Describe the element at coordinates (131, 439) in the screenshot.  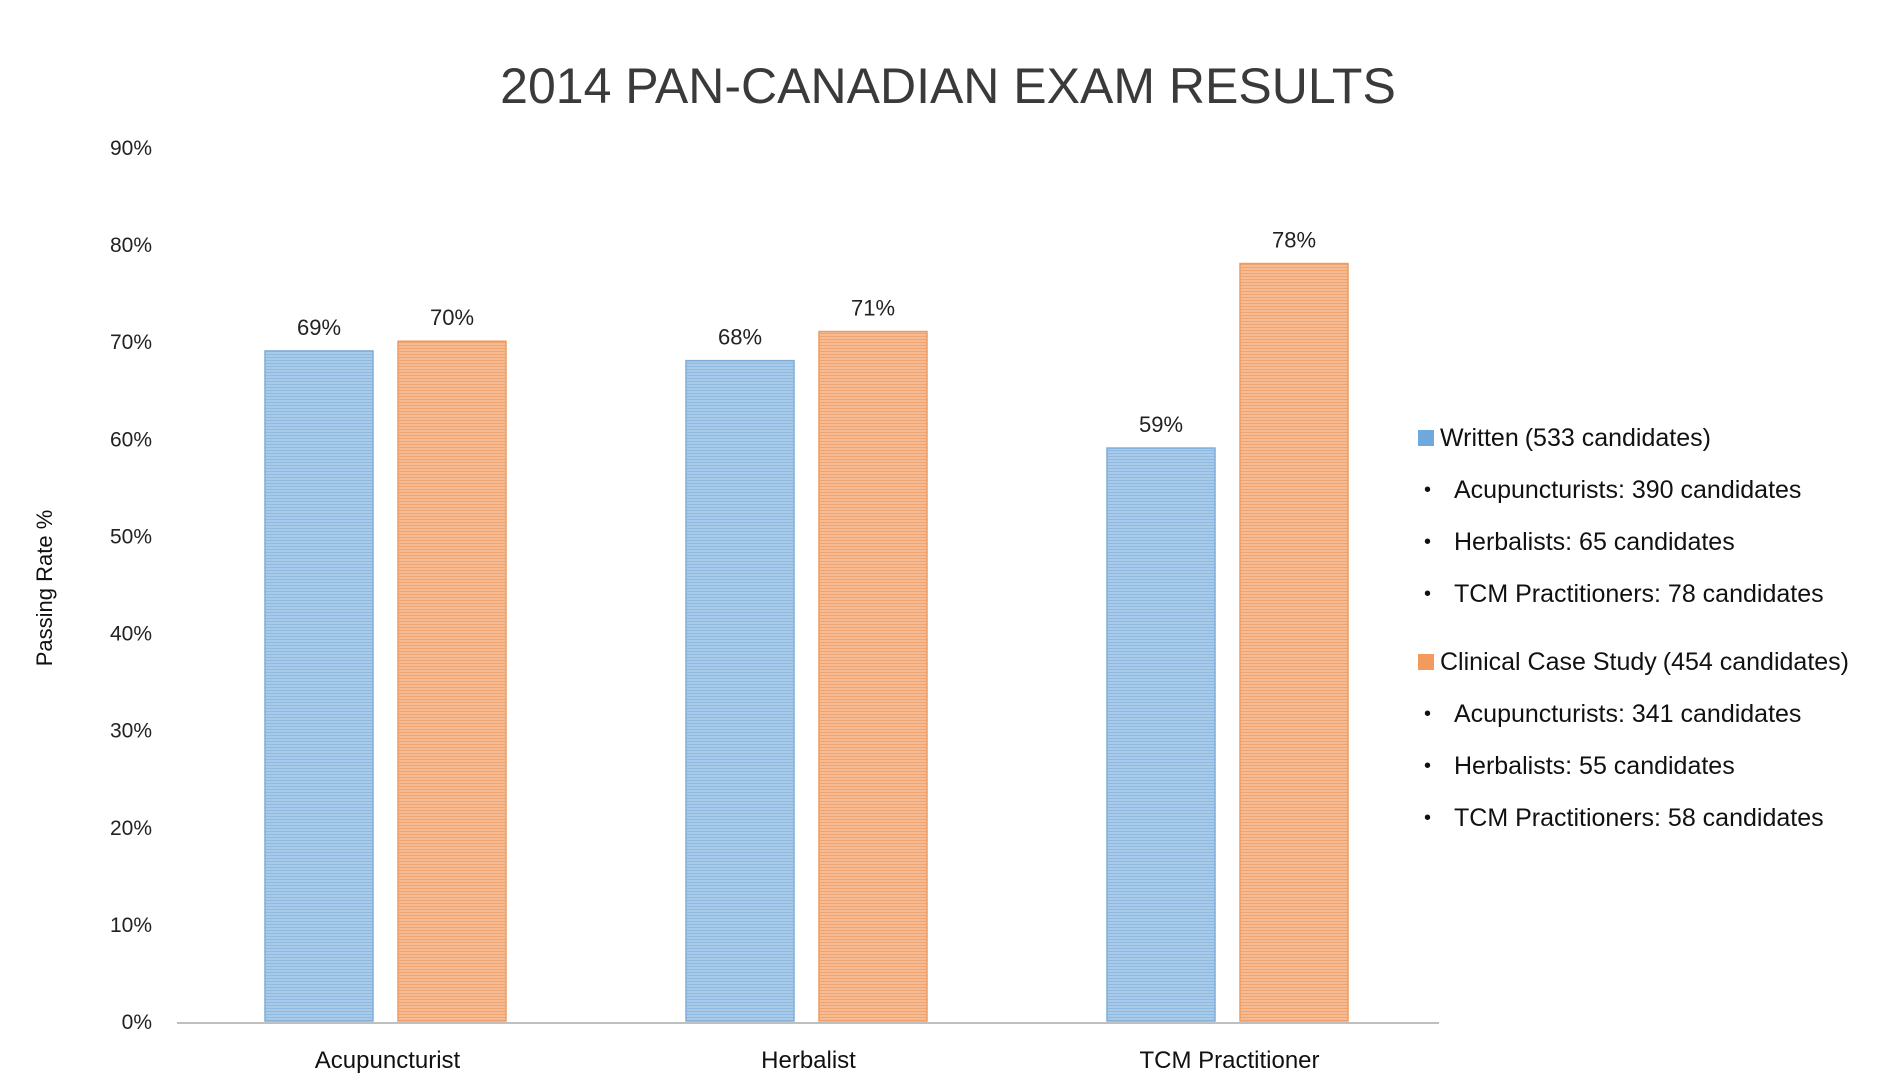
I see `y-tick-label: 60%` at that location.